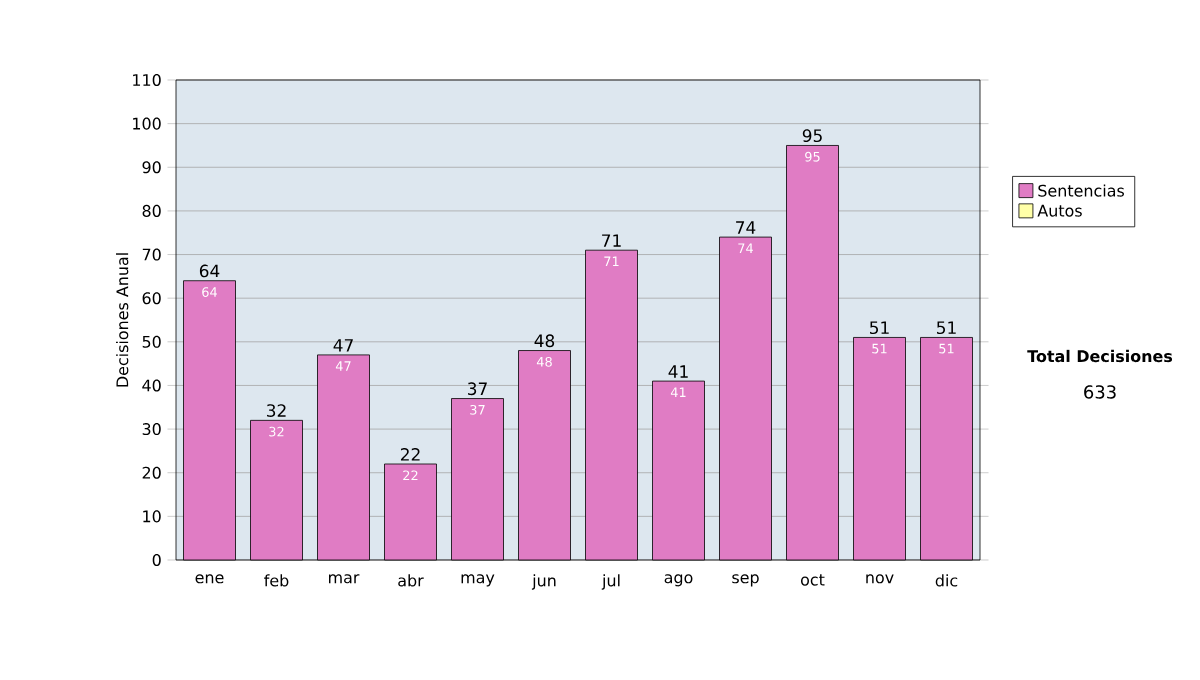 This screenshot has width=1200, height=680. Describe the element at coordinates (477, 389) in the screenshot. I see `text: 37` at that location.